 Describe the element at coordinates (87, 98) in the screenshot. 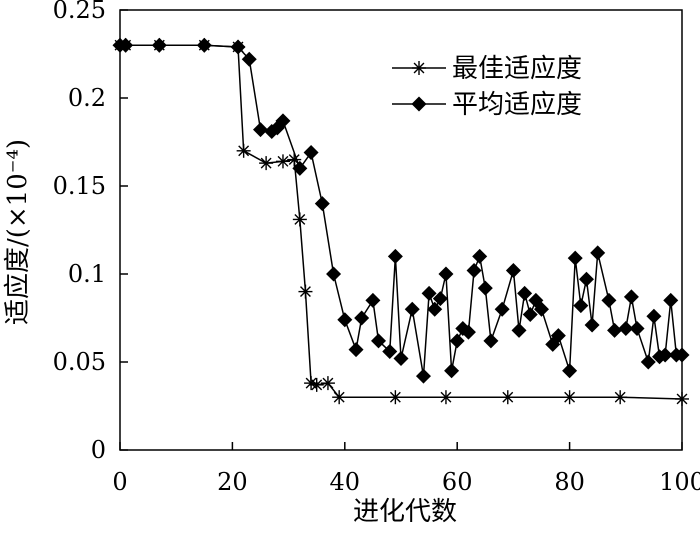

I see `y-tick-label: 0.2` at that location.